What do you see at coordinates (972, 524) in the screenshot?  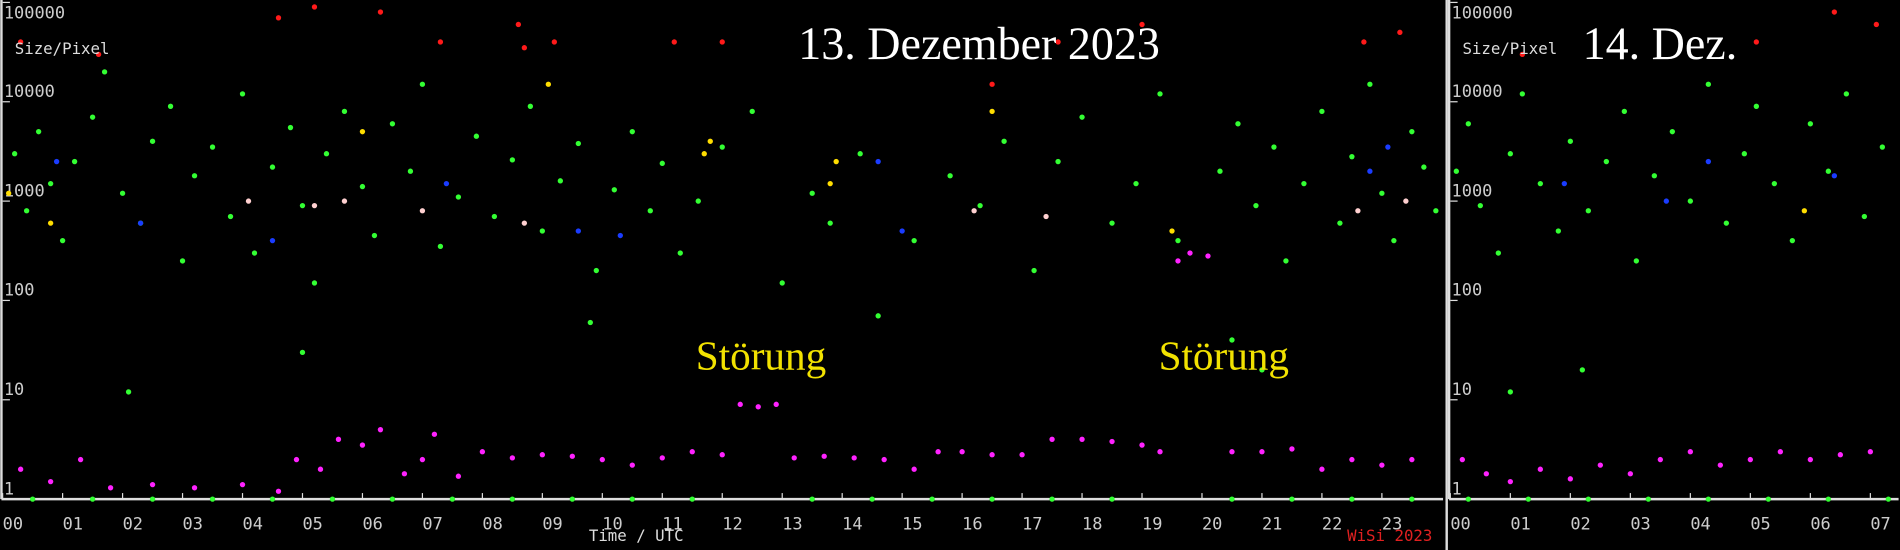 I see `x-tick-label: 16` at bounding box center [972, 524].